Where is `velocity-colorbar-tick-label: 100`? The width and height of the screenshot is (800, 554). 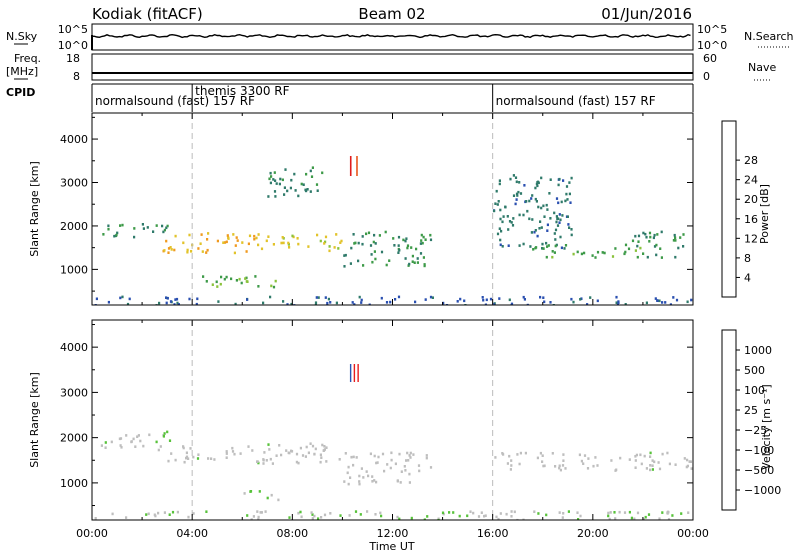
velocity-colorbar-tick-label: 100 is located at coordinates (754, 390).